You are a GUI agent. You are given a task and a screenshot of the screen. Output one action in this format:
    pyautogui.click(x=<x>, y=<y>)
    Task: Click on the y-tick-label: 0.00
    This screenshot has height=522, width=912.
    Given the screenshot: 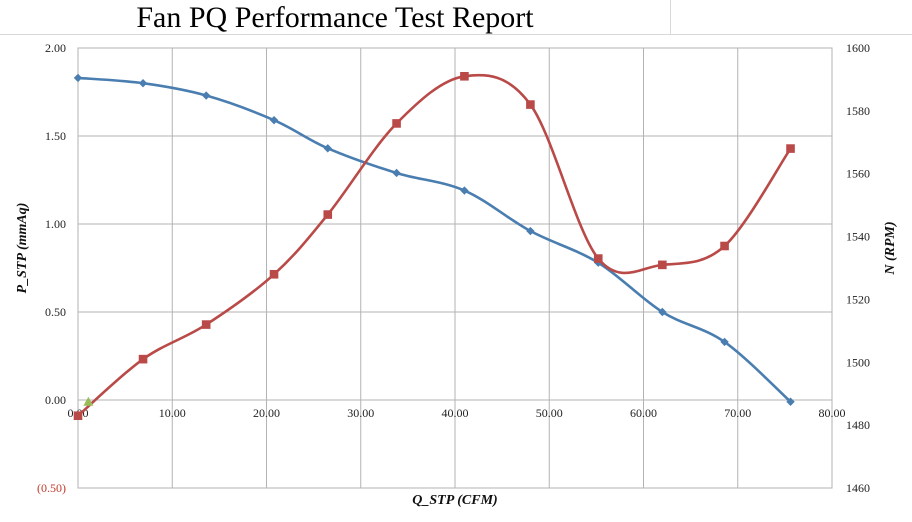 What is the action you would take?
    pyautogui.click(x=55, y=400)
    